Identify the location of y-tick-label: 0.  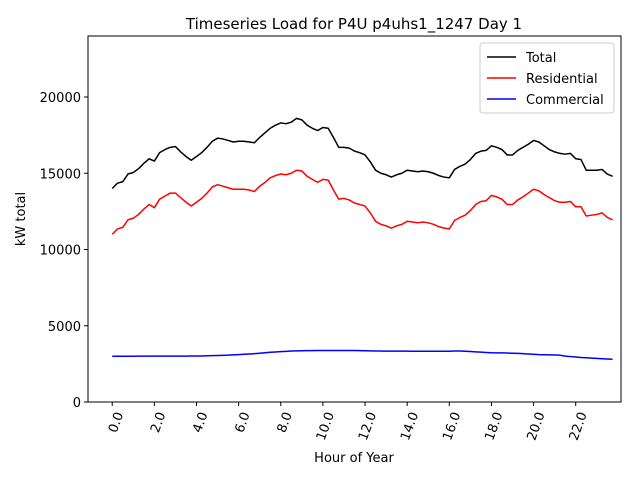
(77, 403).